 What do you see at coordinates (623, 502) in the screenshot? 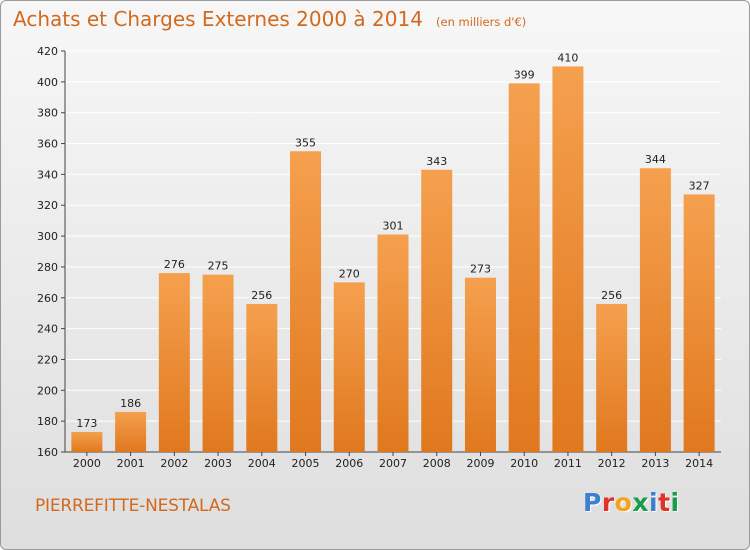
I see `logo-letter: o` at bounding box center [623, 502].